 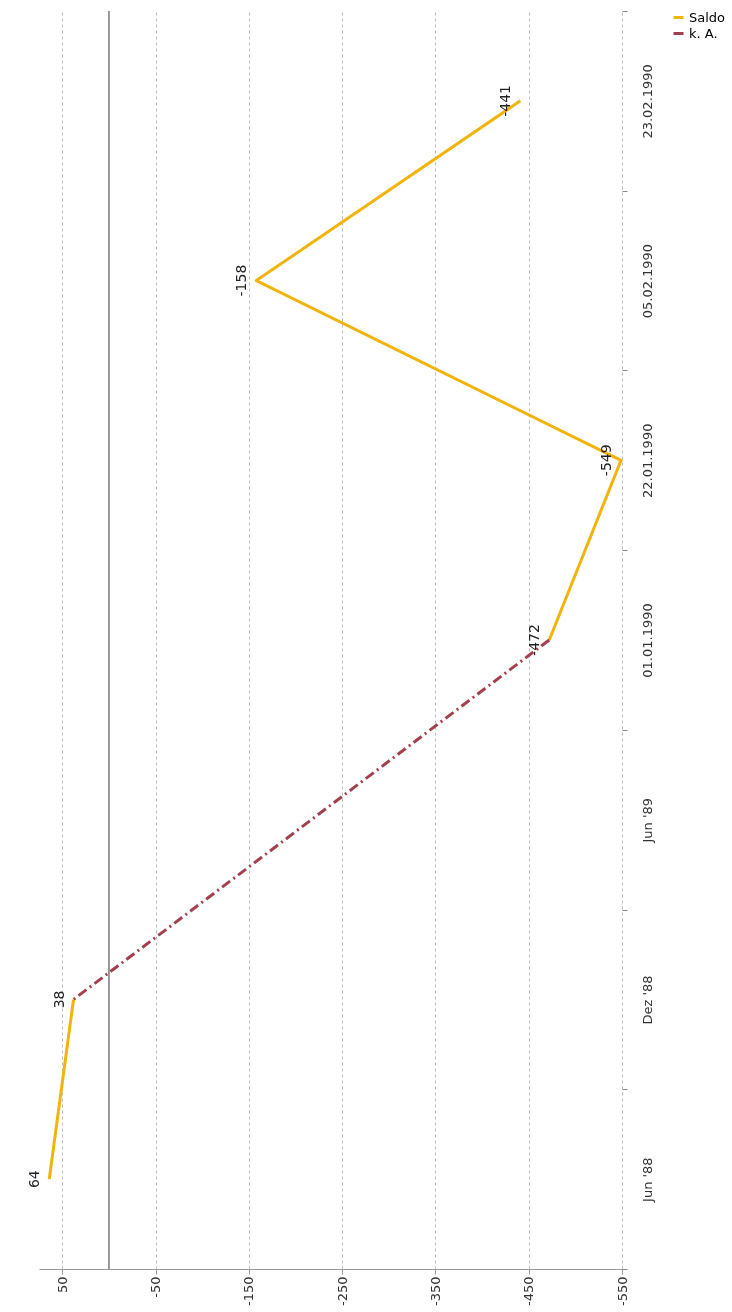 What do you see at coordinates (647, 101) in the screenshot?
I see `y-tick-label: 23.02.1990` at bounding box center [647, 101].